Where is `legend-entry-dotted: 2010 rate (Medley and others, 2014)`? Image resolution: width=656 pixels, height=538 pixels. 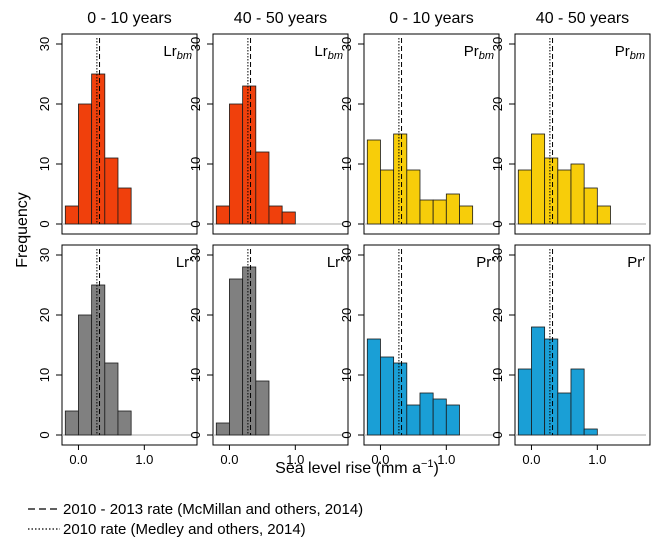 legend-entry-dotted: 2010 rate (Medley and others, 2014) is located at coordinates (184, 529).